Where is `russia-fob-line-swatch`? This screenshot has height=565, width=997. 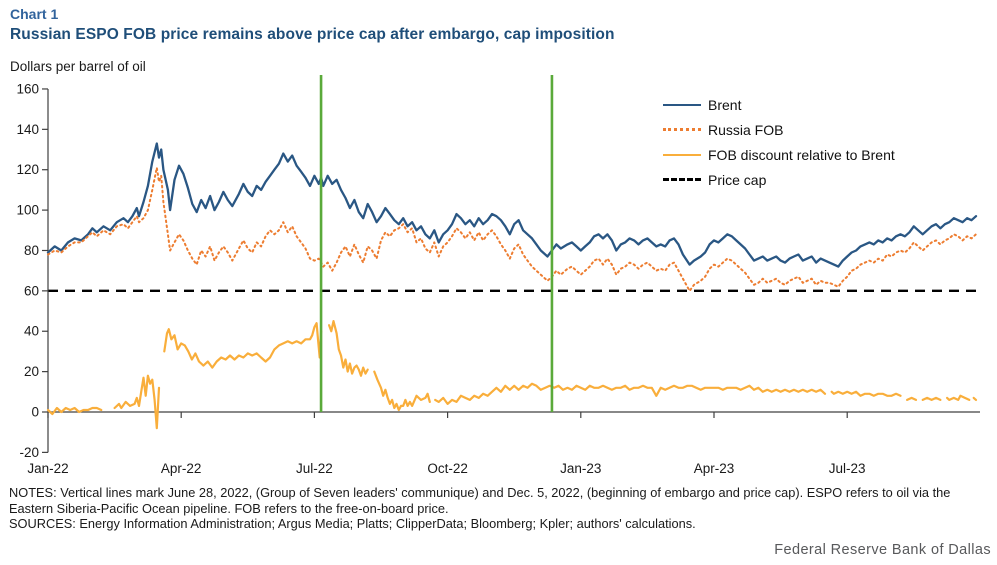 russia-fob-line-swatch is located at coordinates (682, 129).